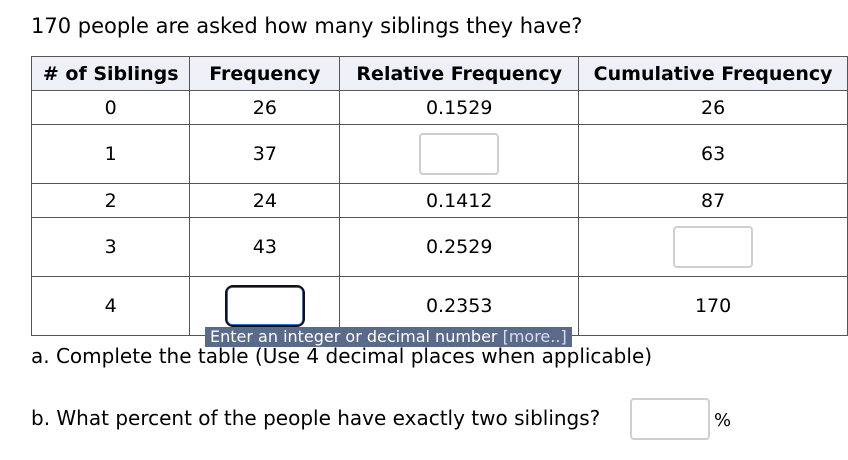 The height and width of the screenshot is (460, 848). Describe the element at coordinates (265, 154) in the screenshot. I see `cell-frequency: 37` at that location.